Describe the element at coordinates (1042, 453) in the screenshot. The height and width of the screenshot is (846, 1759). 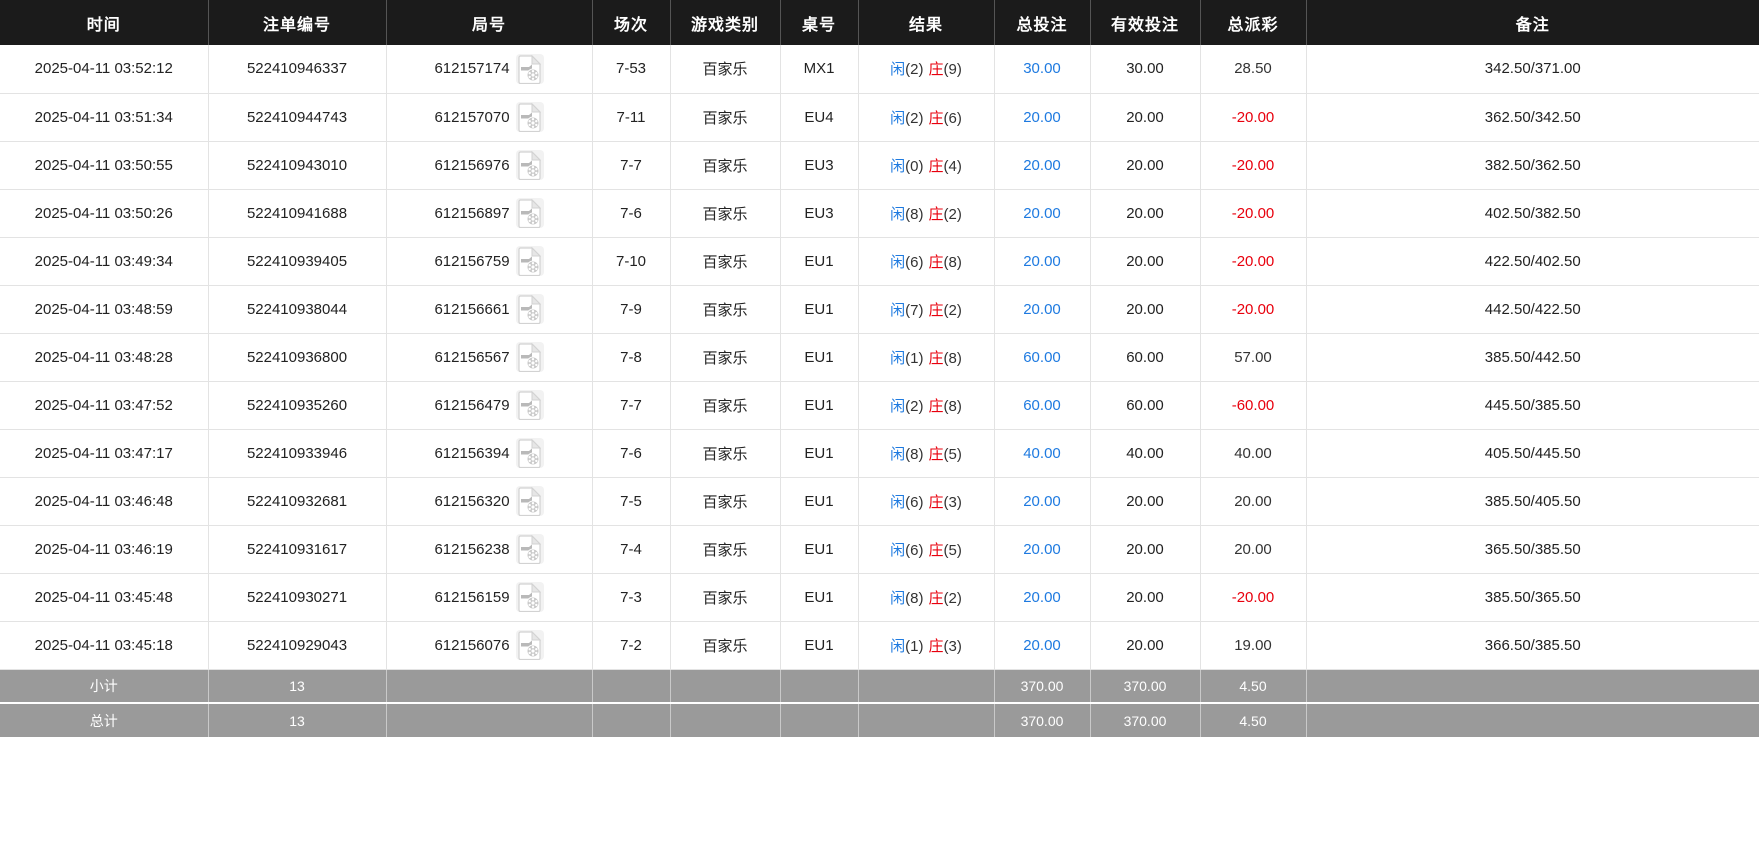
I see `cell-total_bet: 40.00` at that location.